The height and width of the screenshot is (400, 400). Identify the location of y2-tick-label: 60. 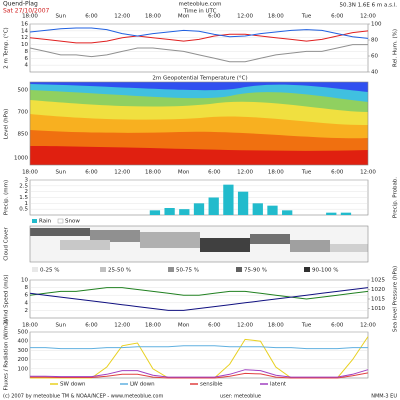
(374, 57).